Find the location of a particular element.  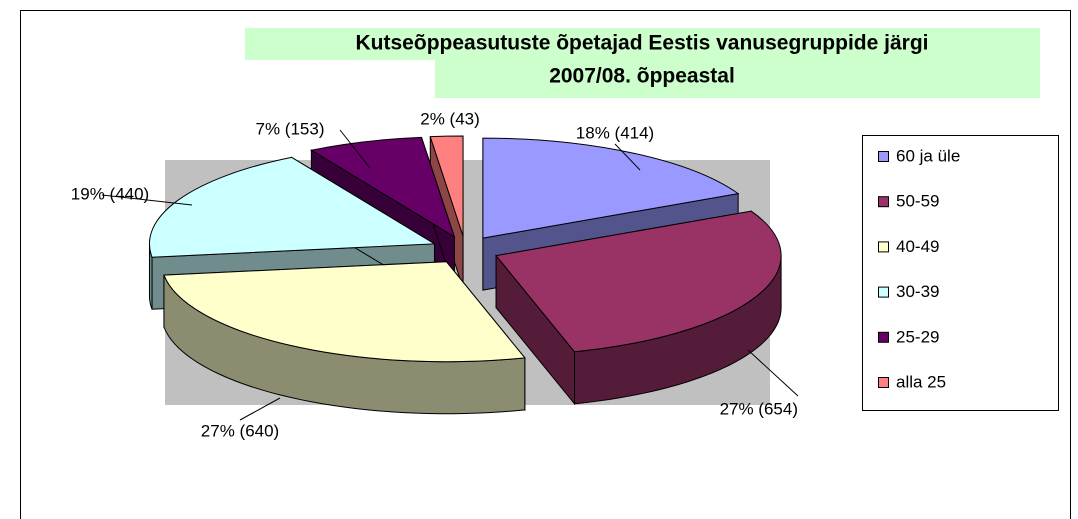

legend-label: 40-49 is located at coordinates (917, 246).